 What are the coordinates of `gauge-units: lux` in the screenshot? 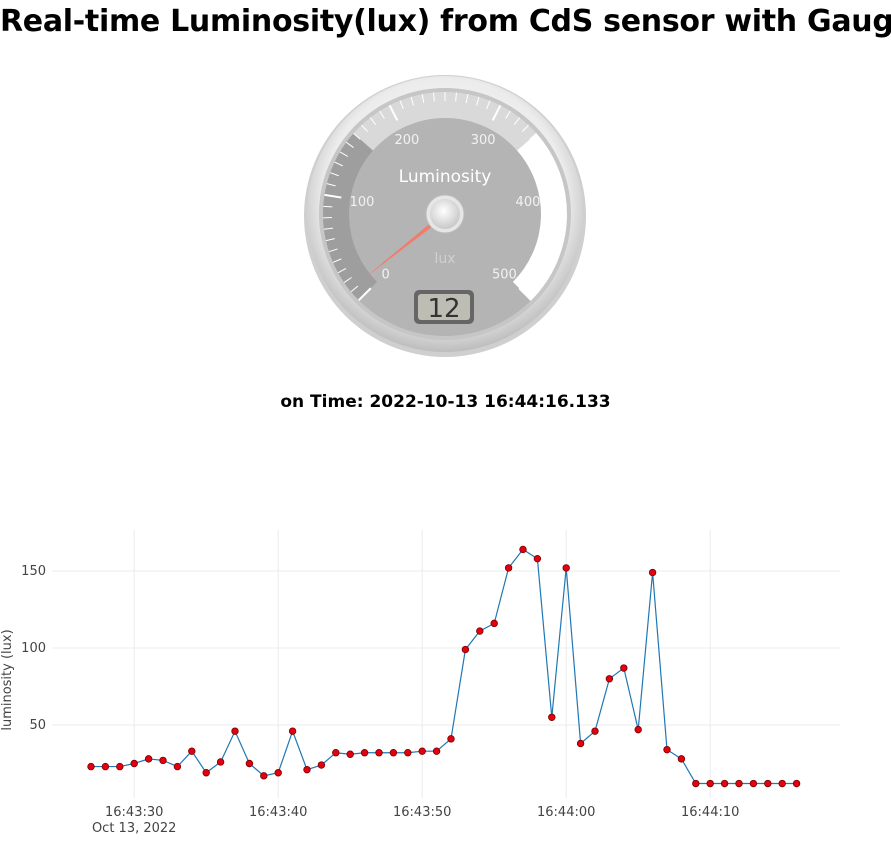 It's located at (444, 259).